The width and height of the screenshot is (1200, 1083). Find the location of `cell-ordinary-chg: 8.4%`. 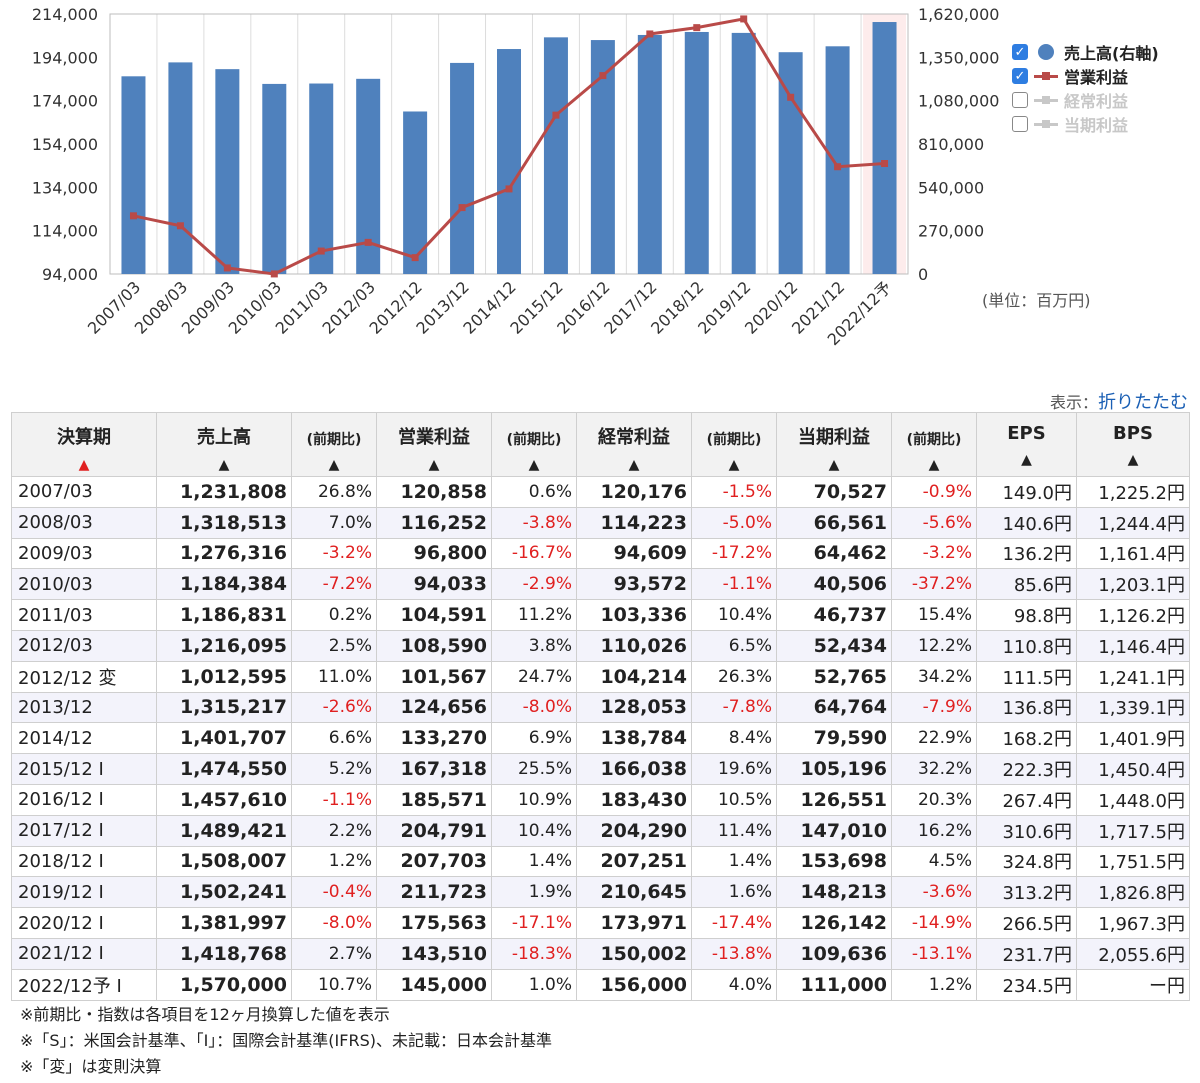

cell-ordinary-chg: 8.4% is located at coordinates (734, 738).